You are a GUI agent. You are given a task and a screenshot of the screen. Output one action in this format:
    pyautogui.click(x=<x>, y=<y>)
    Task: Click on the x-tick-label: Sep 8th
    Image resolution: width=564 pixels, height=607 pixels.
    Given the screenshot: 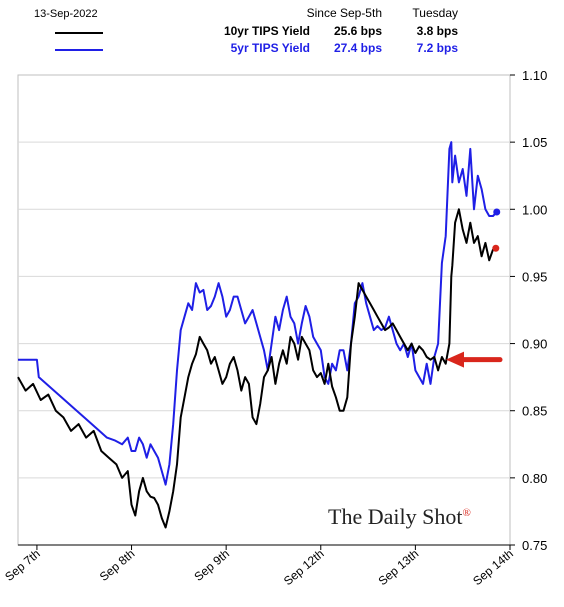 What is the action you would take?
    pyautogui.click(x=117, y=565)
    